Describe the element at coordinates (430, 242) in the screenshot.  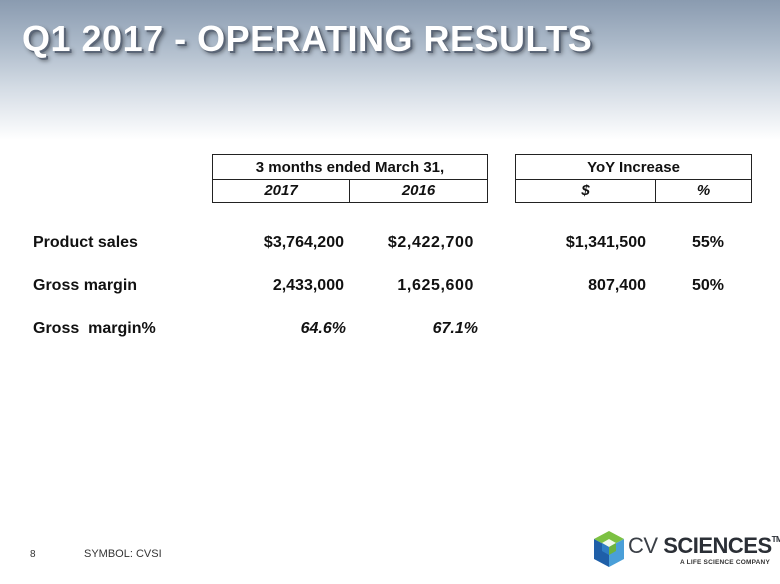
I see `product-sales-2016: $2,422,700` at that location.